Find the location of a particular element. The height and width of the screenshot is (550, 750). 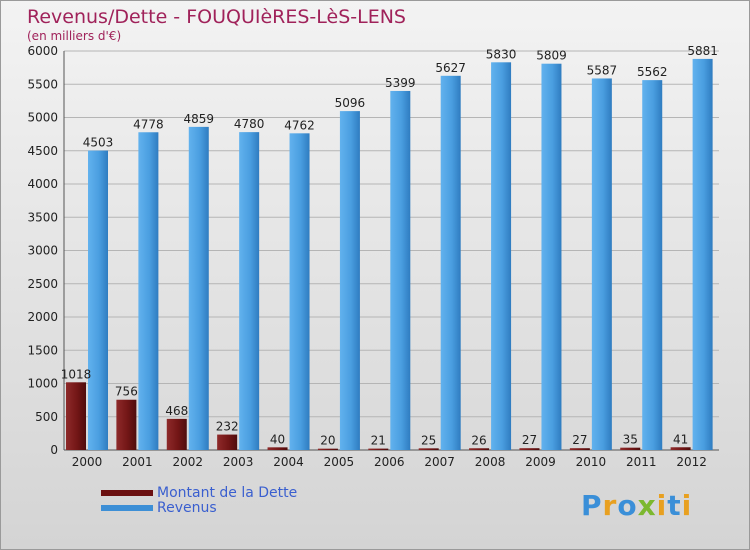

value-label-debt-2012: 41 is located at coordinates (680, 439).